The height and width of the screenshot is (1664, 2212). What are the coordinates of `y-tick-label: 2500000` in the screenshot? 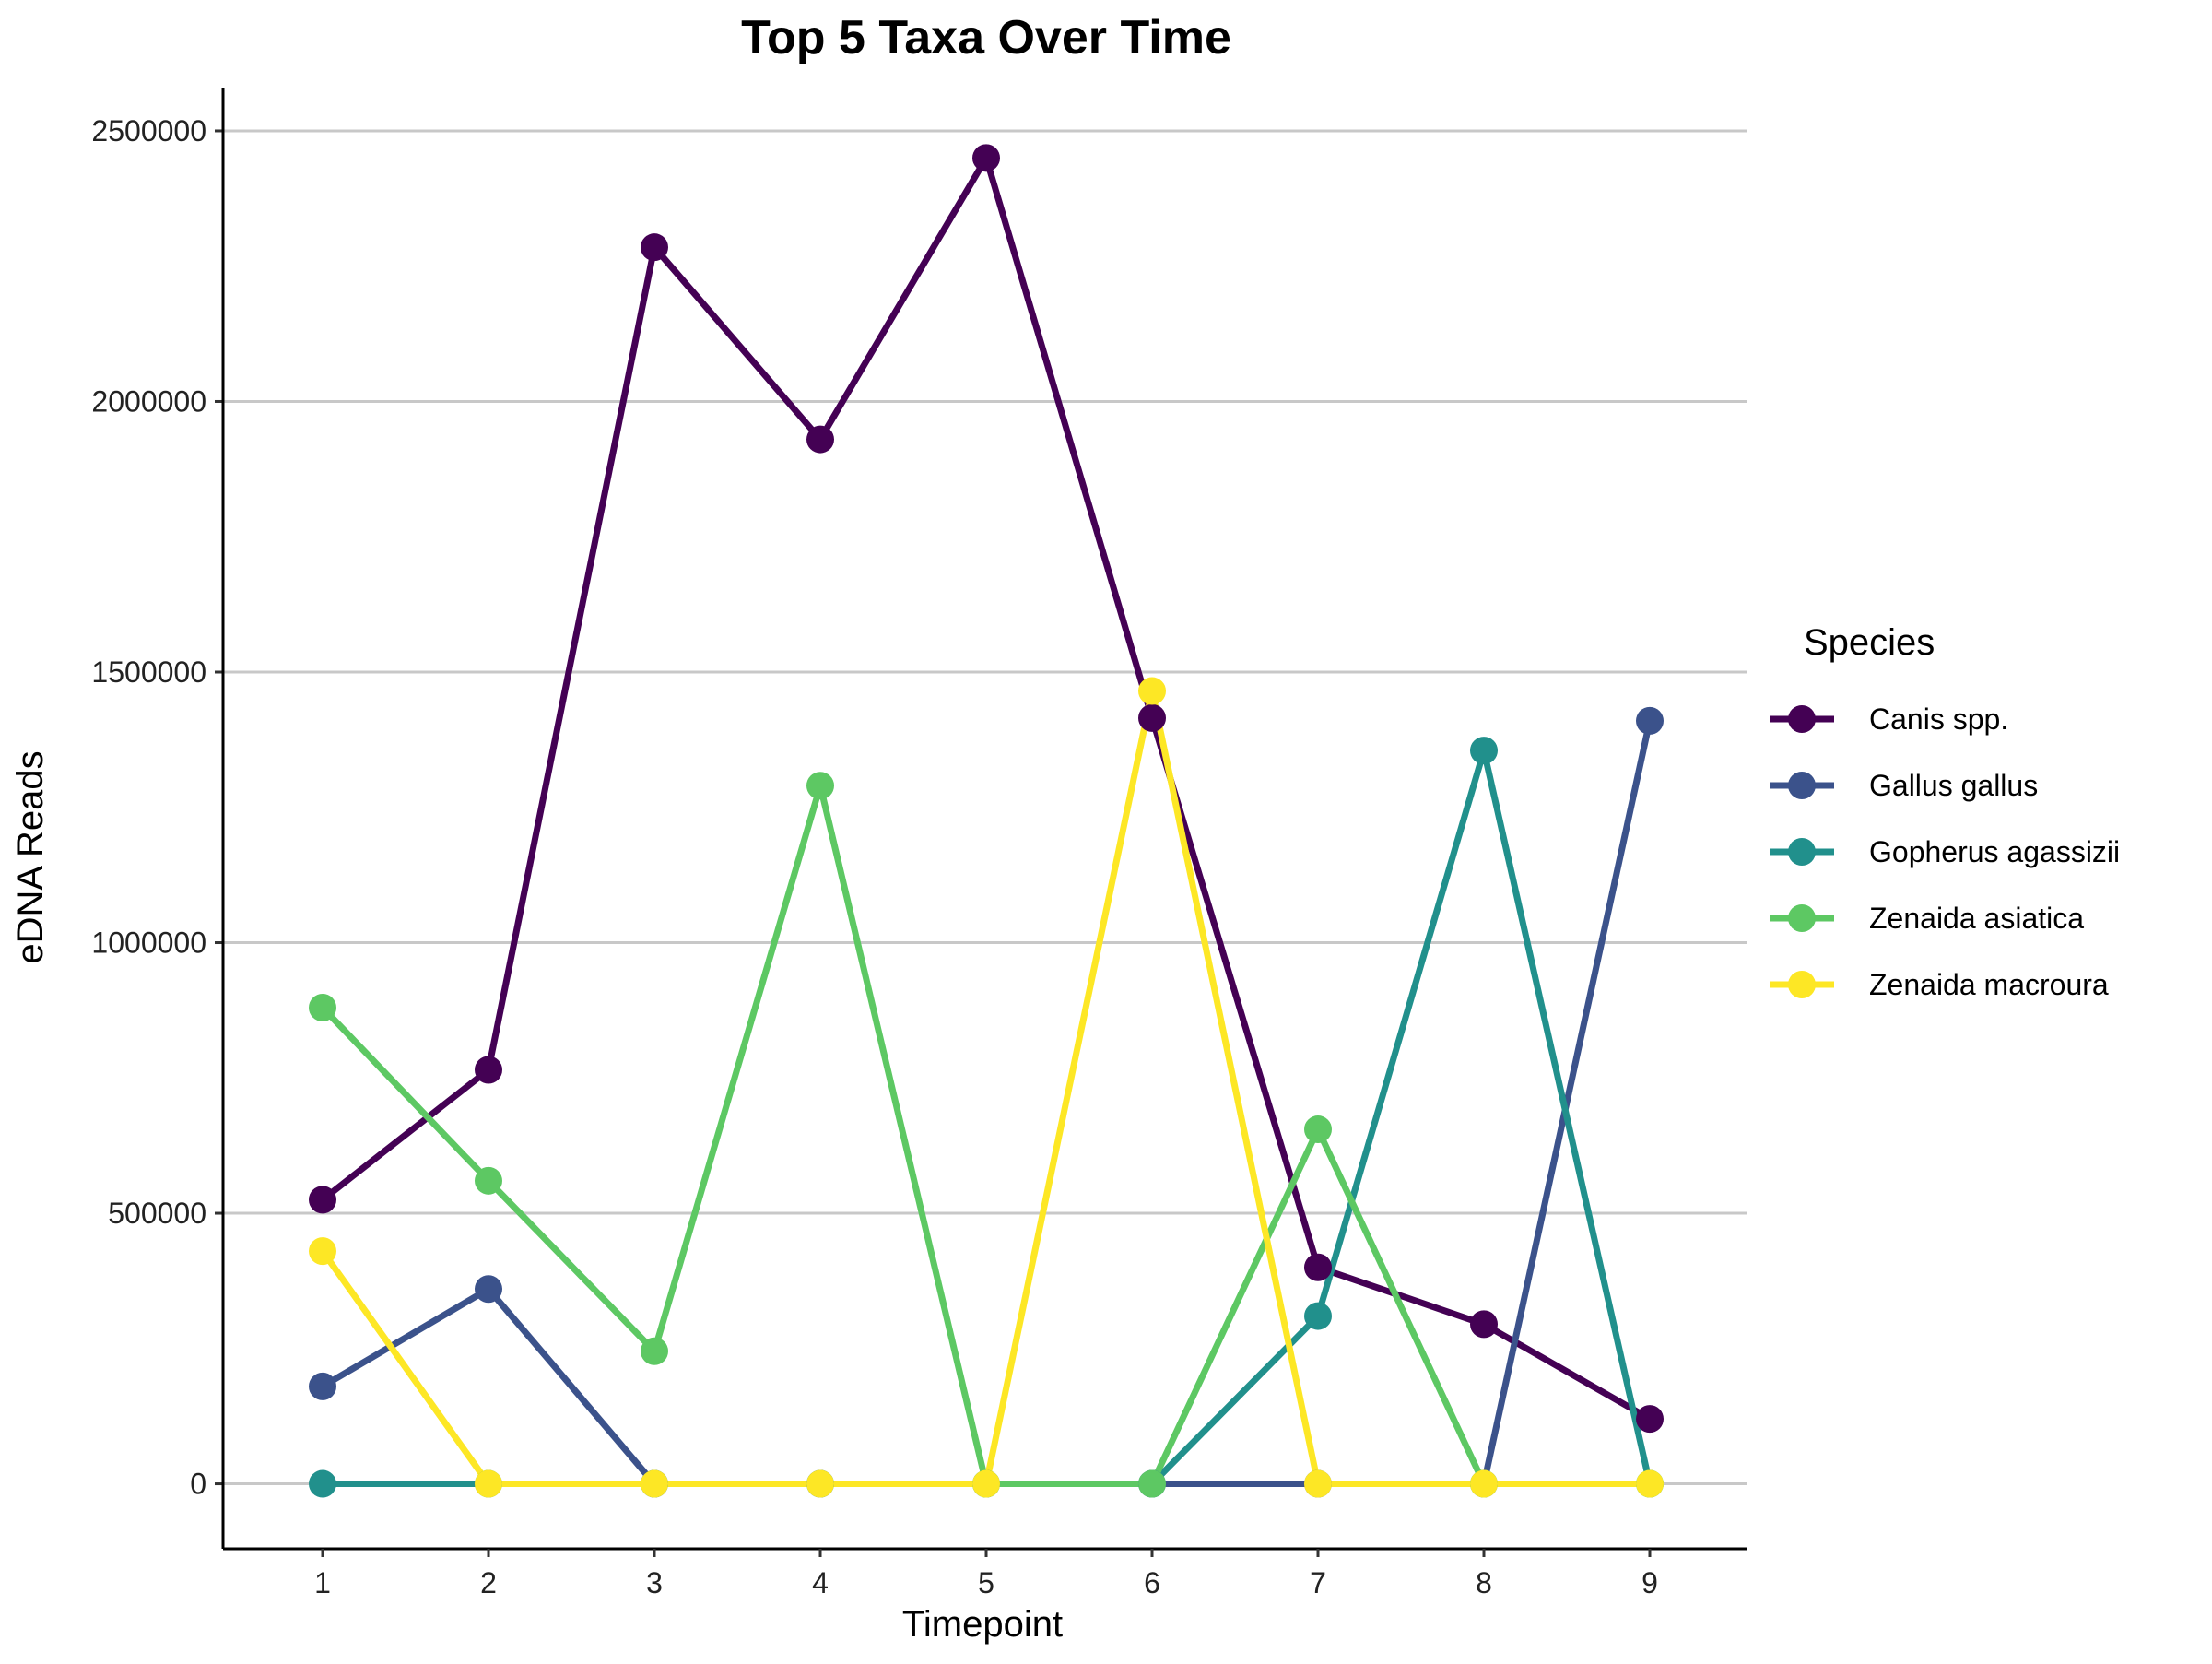 It's located at (148, 131).